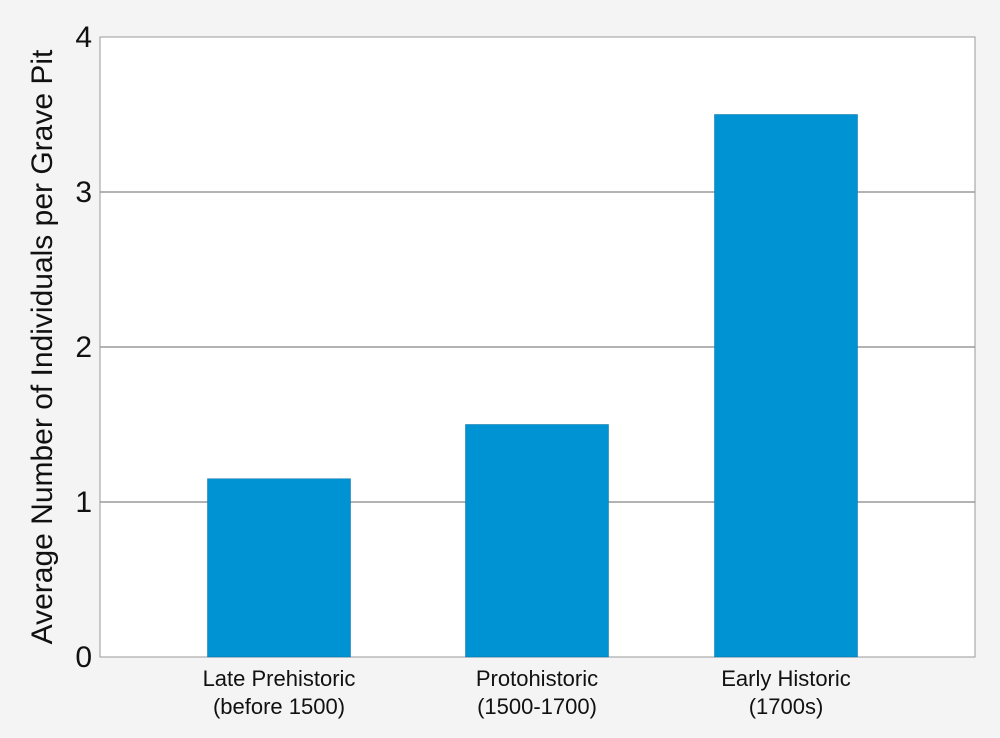 This screenshot has width=1000, height=738. I want to click on y-tick-label: 3, so click(83, 192).